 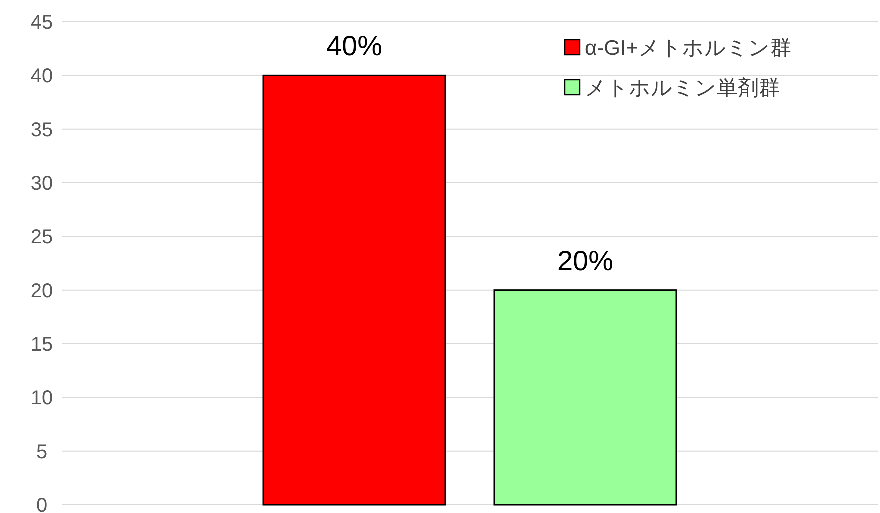 I want to click on data-label: 20%, so click(x=585, y=260).